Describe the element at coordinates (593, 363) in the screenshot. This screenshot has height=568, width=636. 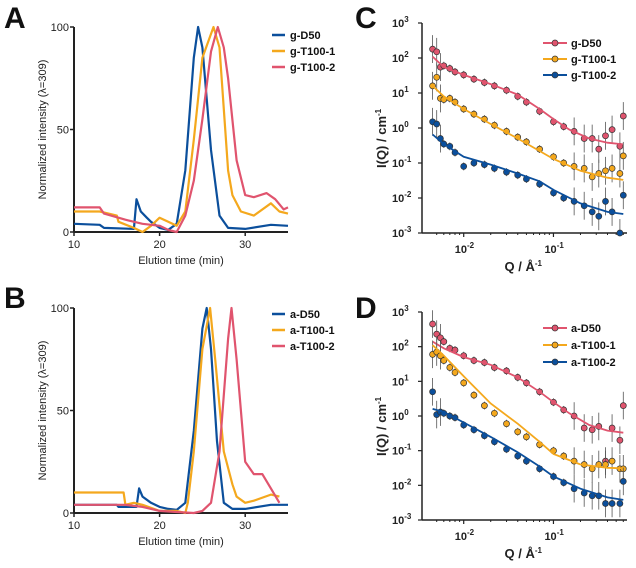
I see `legend-label: a-T100-2` at that location.